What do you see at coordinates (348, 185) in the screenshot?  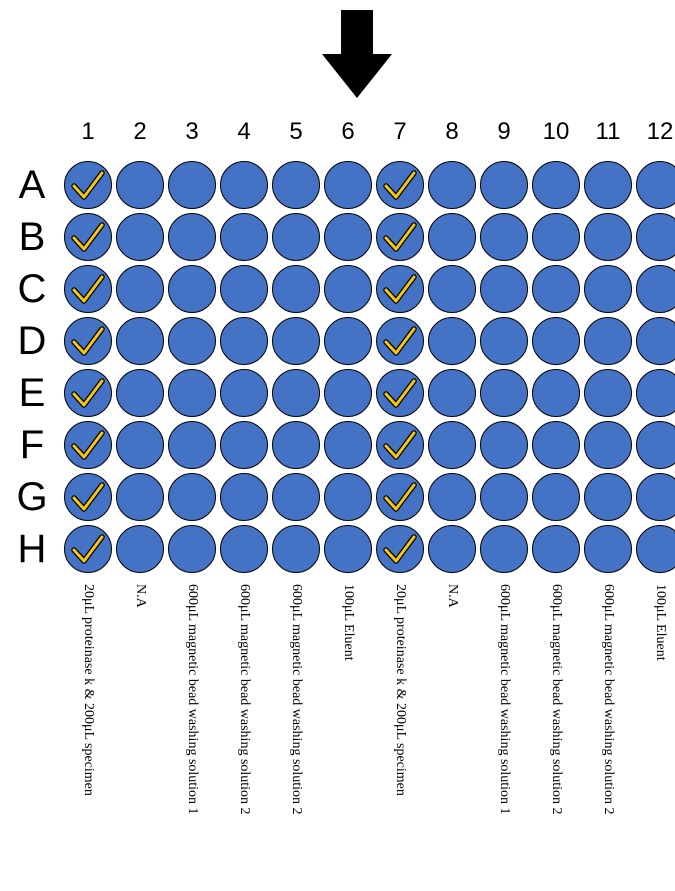 I see `well-A6` at bounding box center [348, 185].